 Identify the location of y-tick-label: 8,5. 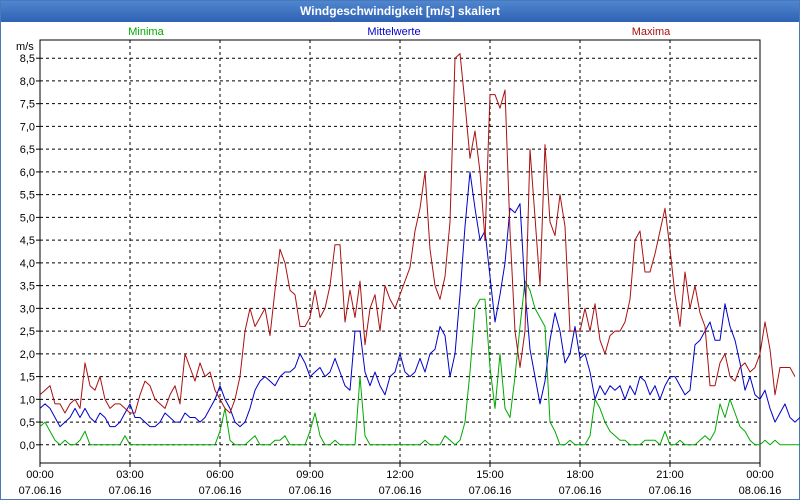
(27, 59).